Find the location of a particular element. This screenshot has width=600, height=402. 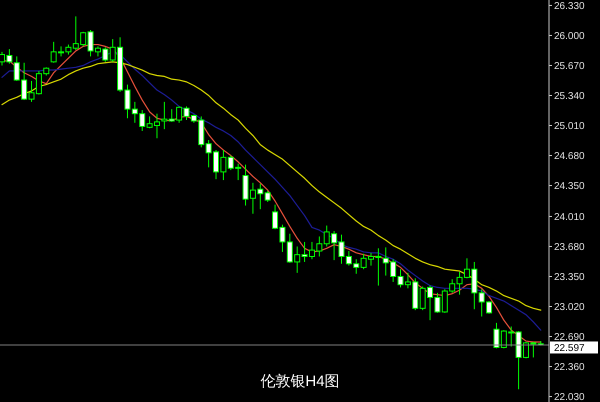

y-tick-label: 23.020 is located at coordinates (570, 307).